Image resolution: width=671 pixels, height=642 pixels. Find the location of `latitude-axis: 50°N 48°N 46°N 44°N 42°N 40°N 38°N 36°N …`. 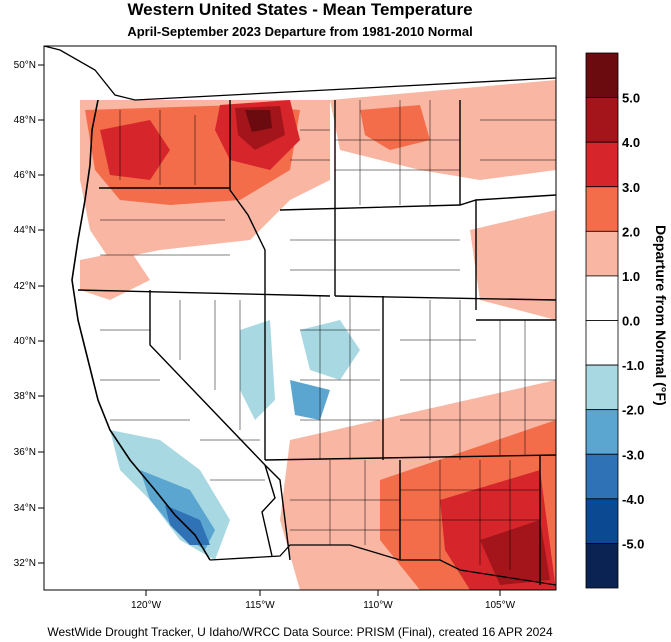

latitude-axis: 50°N 48°N 46°N 44°N 42°N 40°N 38°N 36°N … is located at coordinates (29, 314).